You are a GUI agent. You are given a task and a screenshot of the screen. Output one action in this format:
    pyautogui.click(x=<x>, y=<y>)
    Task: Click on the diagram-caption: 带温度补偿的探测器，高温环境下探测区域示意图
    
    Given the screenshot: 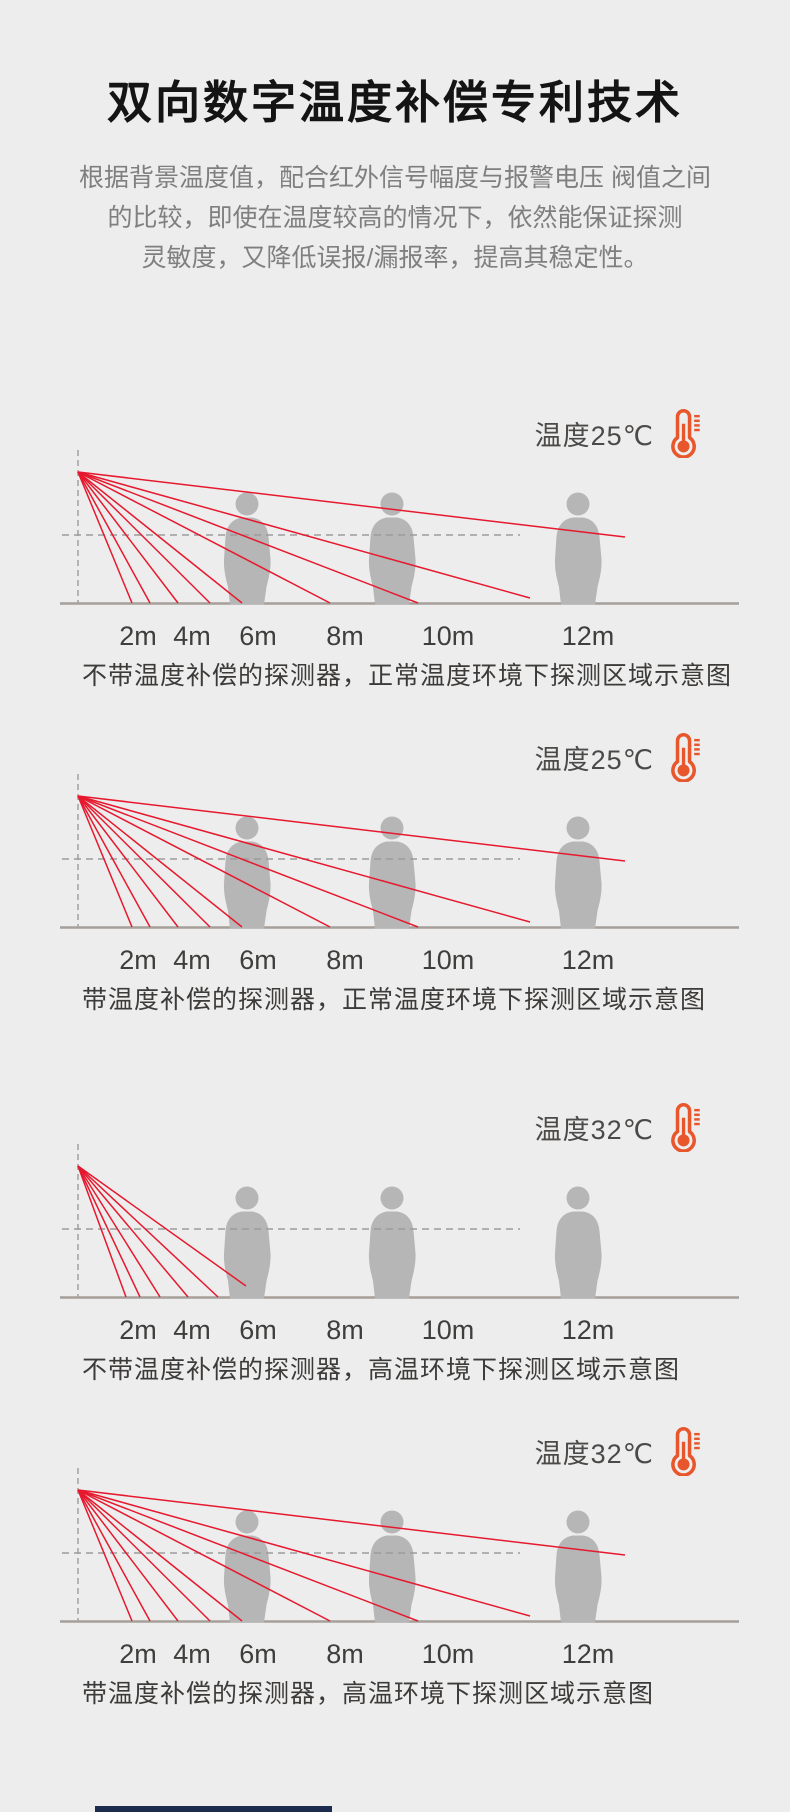 What is the action you would take?
    pyautogui.click(x=368, y=1694)
    